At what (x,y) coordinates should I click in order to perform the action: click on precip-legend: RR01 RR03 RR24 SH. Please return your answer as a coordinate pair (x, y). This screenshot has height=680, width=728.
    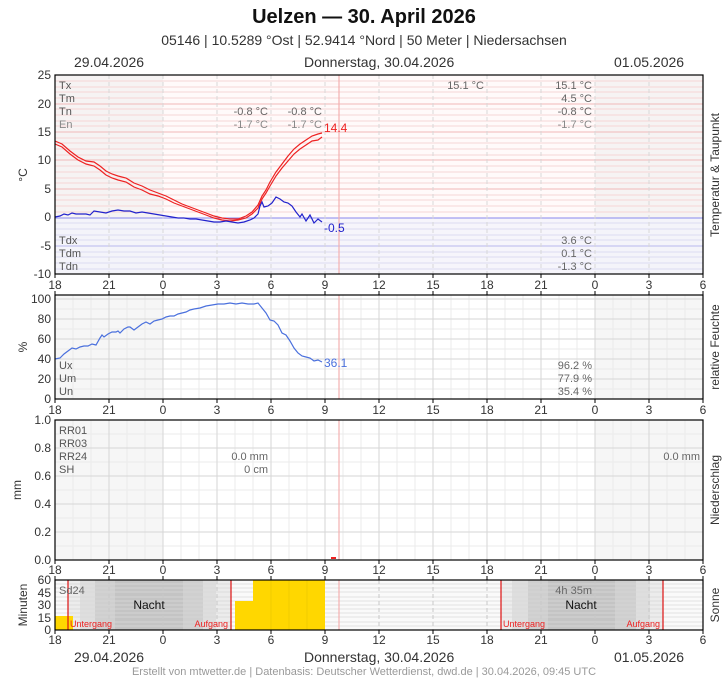
    Looking at the image, I should click on (73, 450).